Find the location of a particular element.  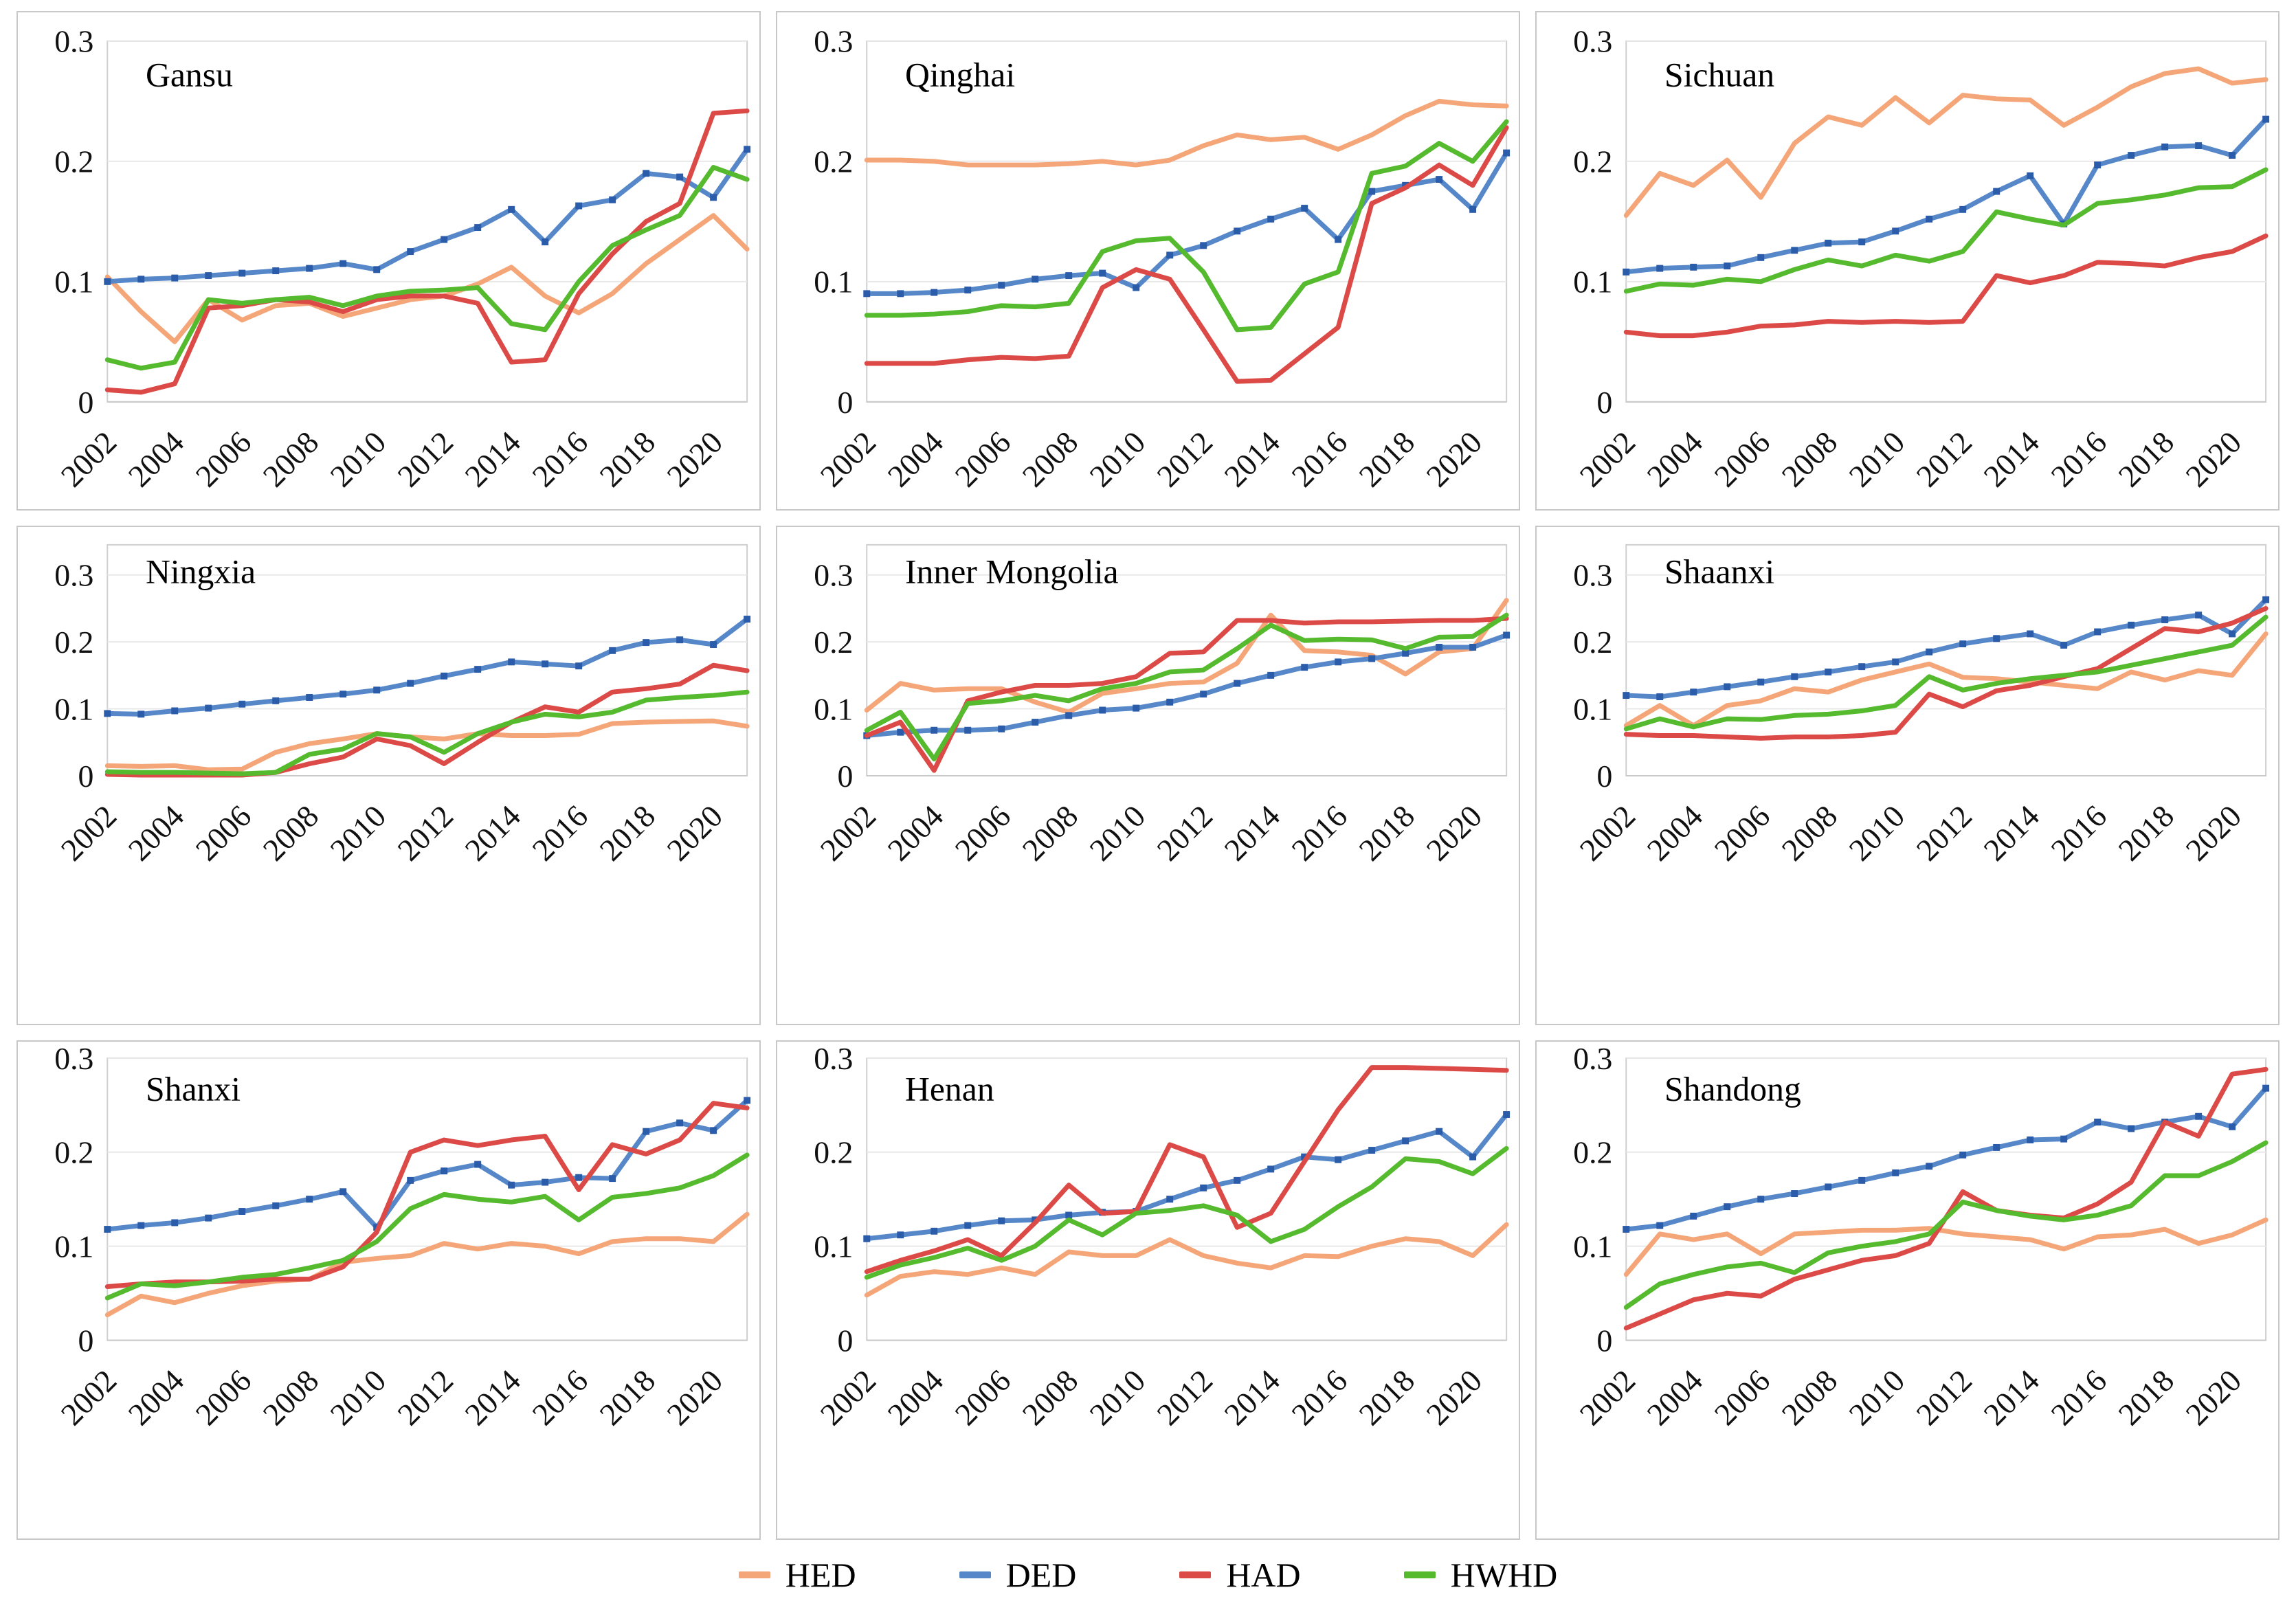

x-tick-label: 2014 is located at coordinates (2011, 1398).